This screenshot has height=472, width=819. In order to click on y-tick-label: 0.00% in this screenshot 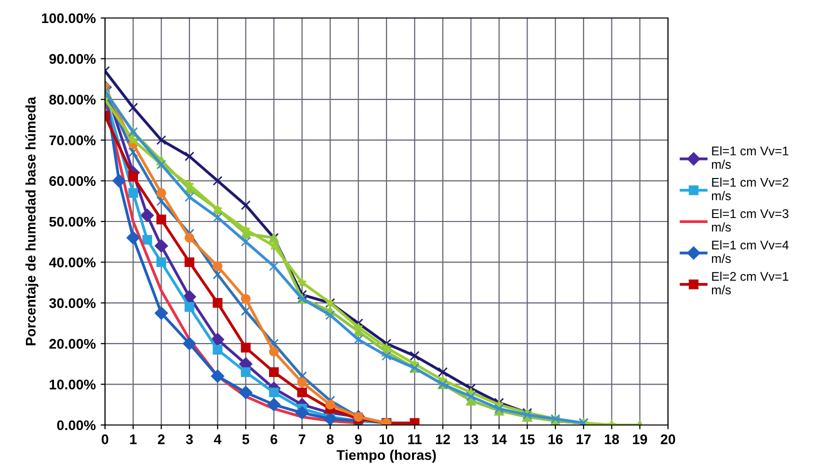, I will do `click(76, 425)`.